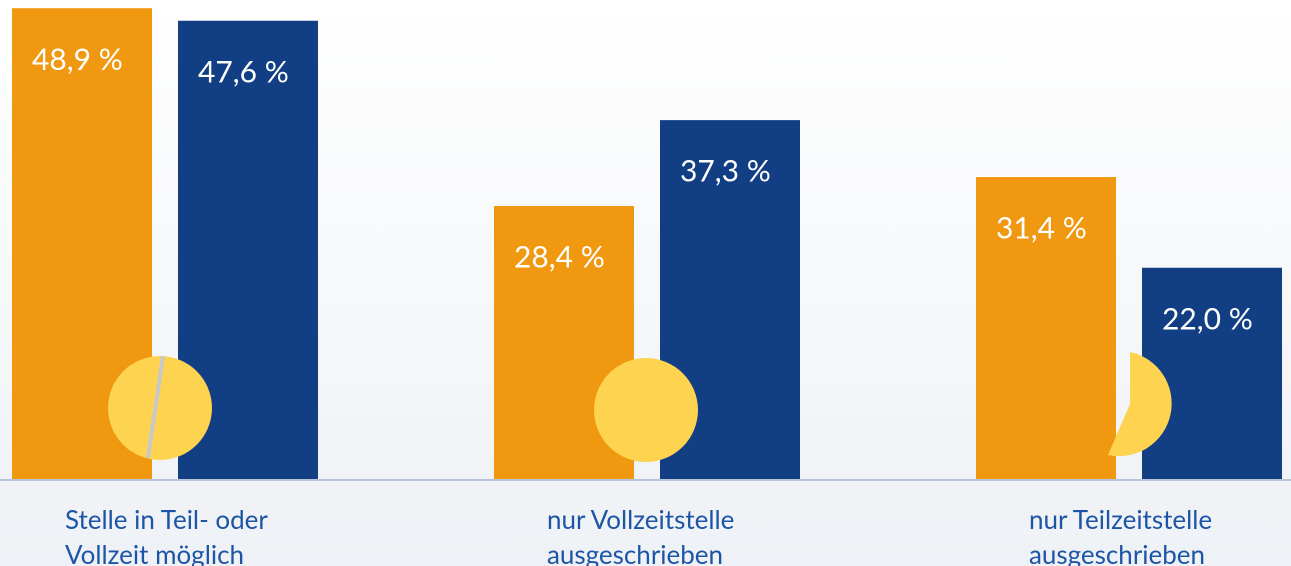 The image size is (1291, 566). I want to click on value-label: 31,4 %, so click(1041, 228).